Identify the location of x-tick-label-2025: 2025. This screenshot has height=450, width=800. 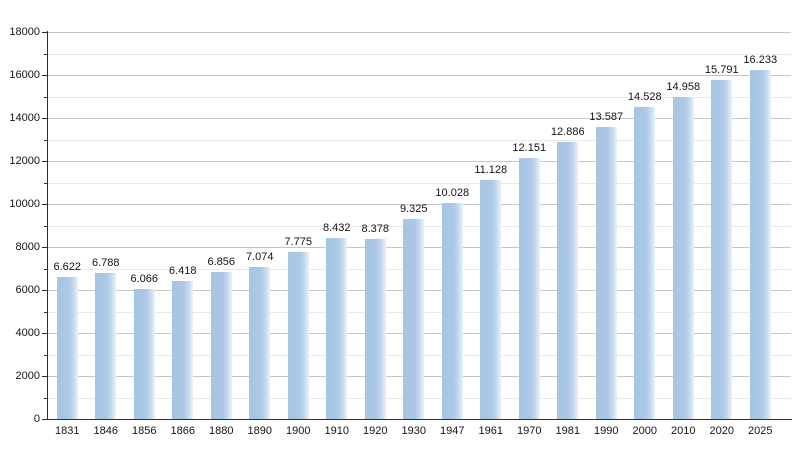
(760, 431).